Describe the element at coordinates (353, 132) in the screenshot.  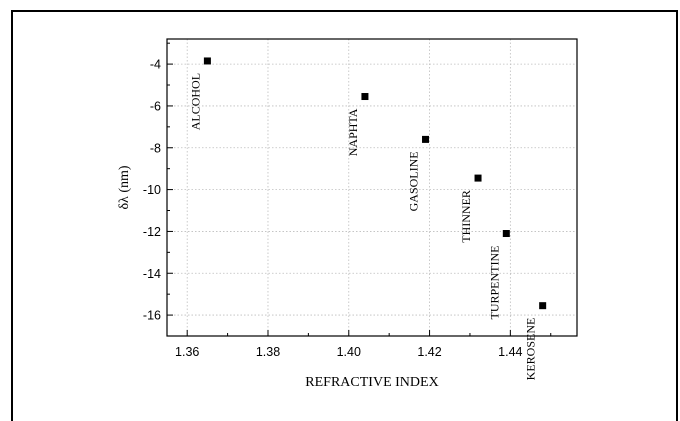
I see `point-label: NAPHTA` at that location.